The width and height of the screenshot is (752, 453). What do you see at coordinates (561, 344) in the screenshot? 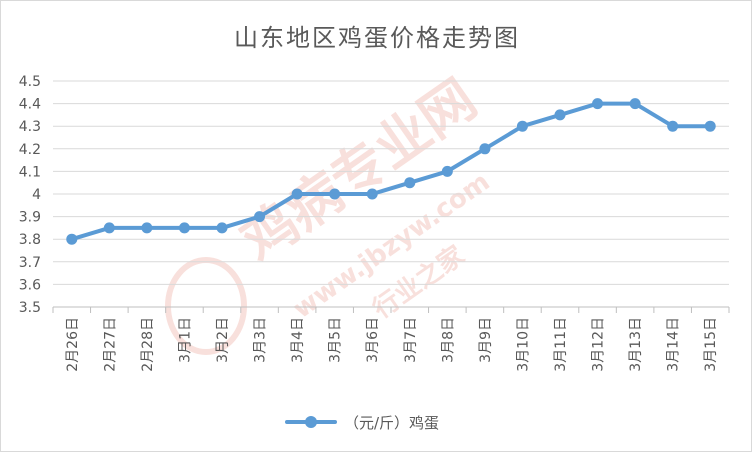
I see `x-tick-label: 3月11日` at bounding box center [561, 344].